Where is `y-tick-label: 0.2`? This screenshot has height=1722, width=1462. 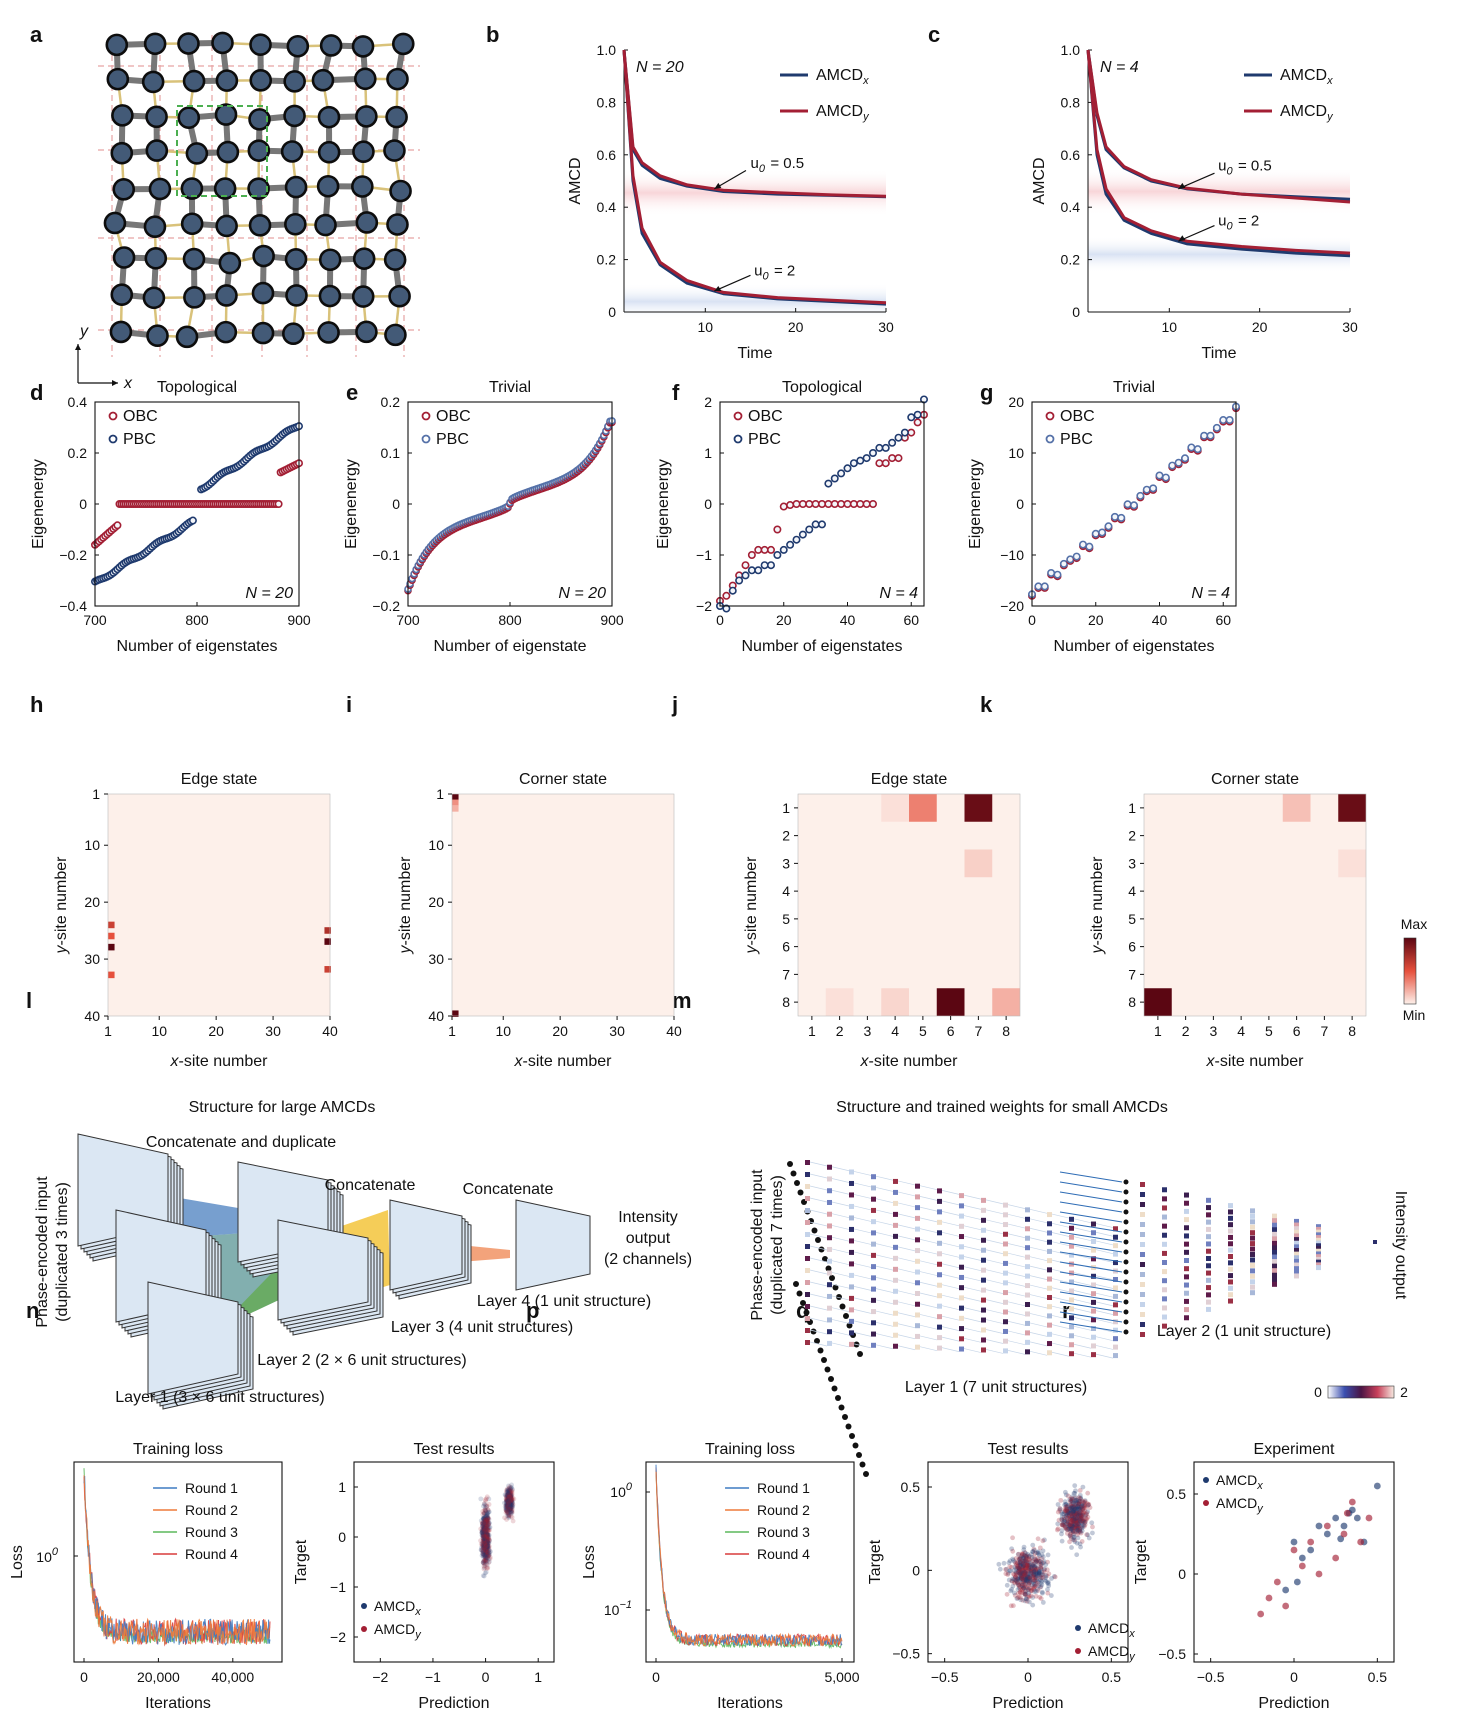
y-tick-label: 0.2 is located at coordinates (391, 402).